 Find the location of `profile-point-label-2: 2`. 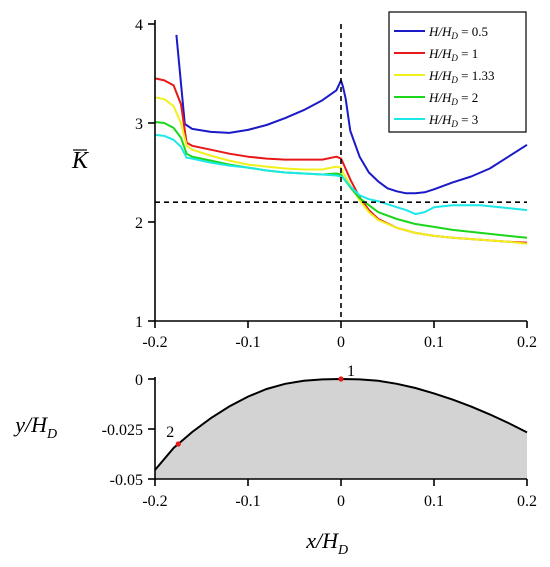

profile-point-label-2: 2 is located at coordinates (170, 432).